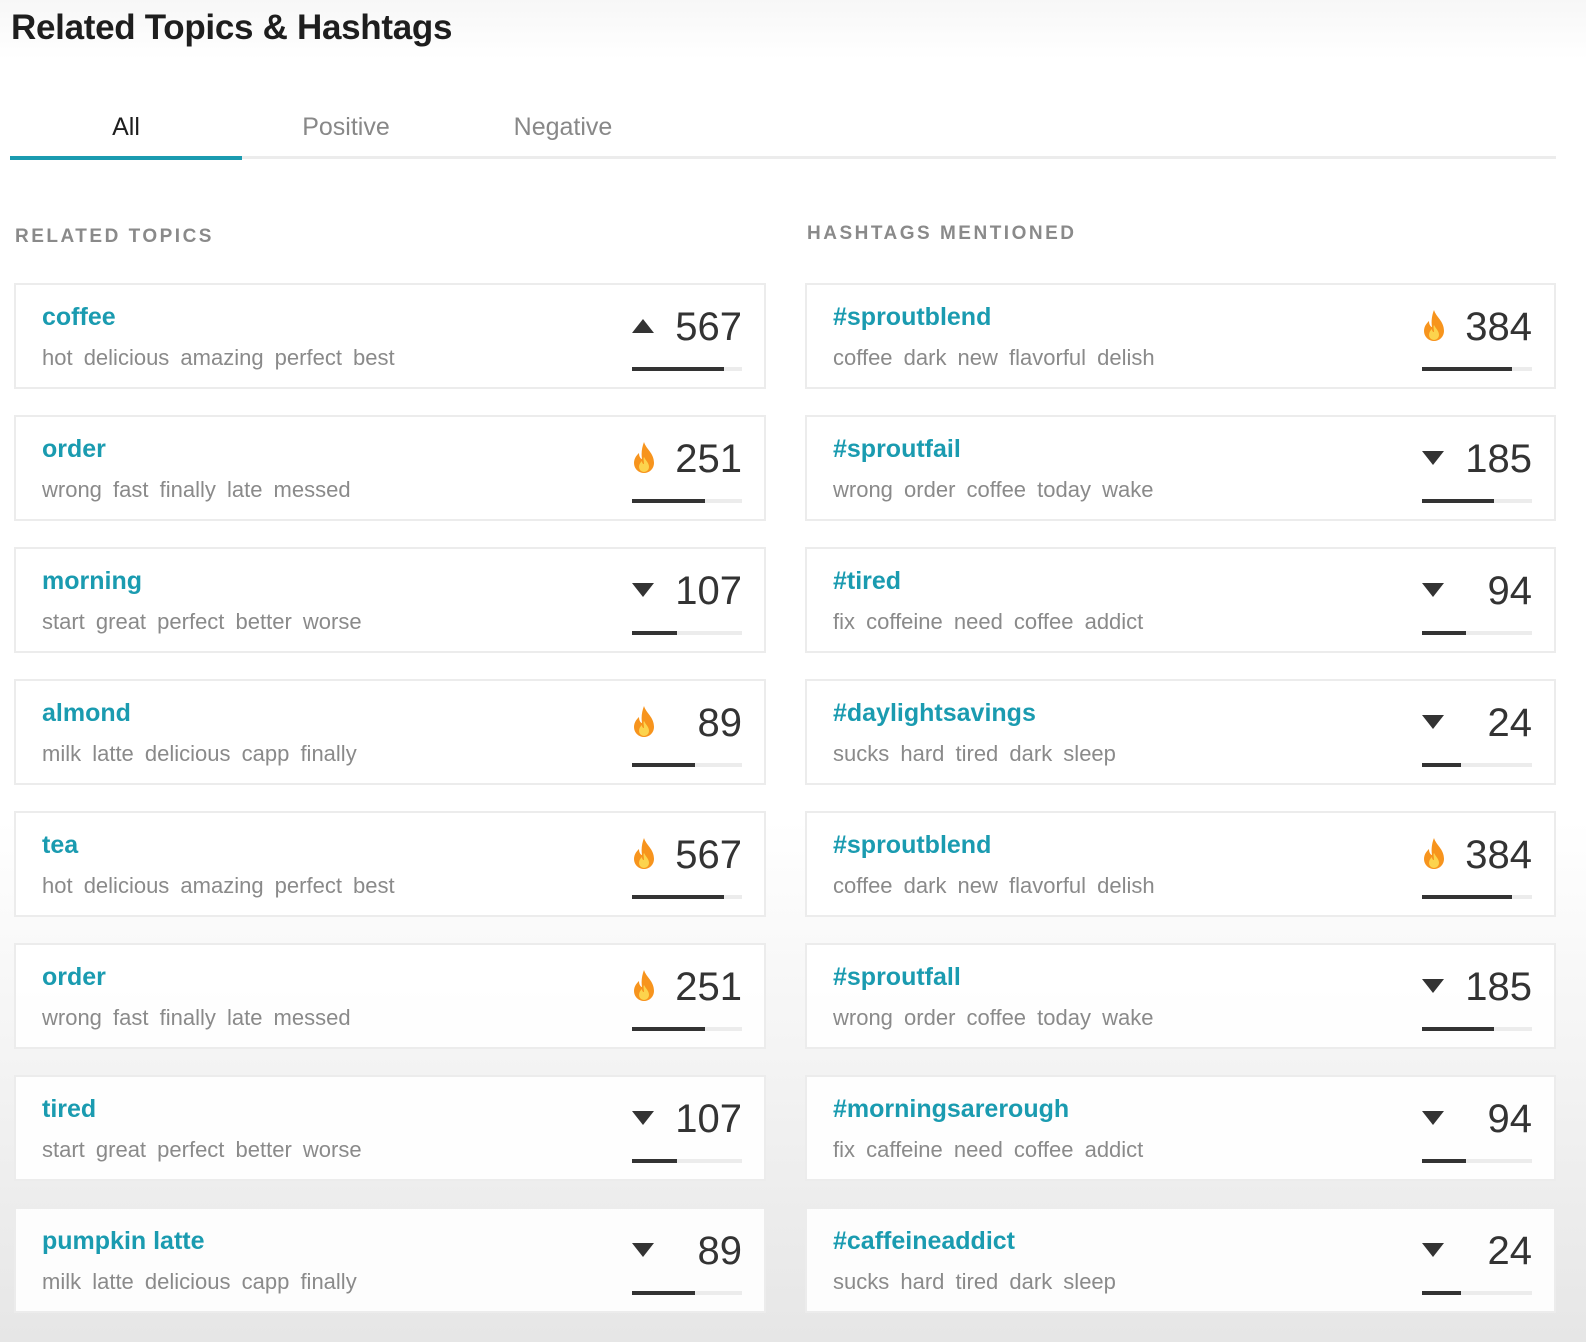 The width and height of the screenshot is (1586, 1342). What do you see at coordinates (988, 621) in the screenshot?
I see `item-keywords: fix coffeine need coffee addict` at bounding box center [988, 621].